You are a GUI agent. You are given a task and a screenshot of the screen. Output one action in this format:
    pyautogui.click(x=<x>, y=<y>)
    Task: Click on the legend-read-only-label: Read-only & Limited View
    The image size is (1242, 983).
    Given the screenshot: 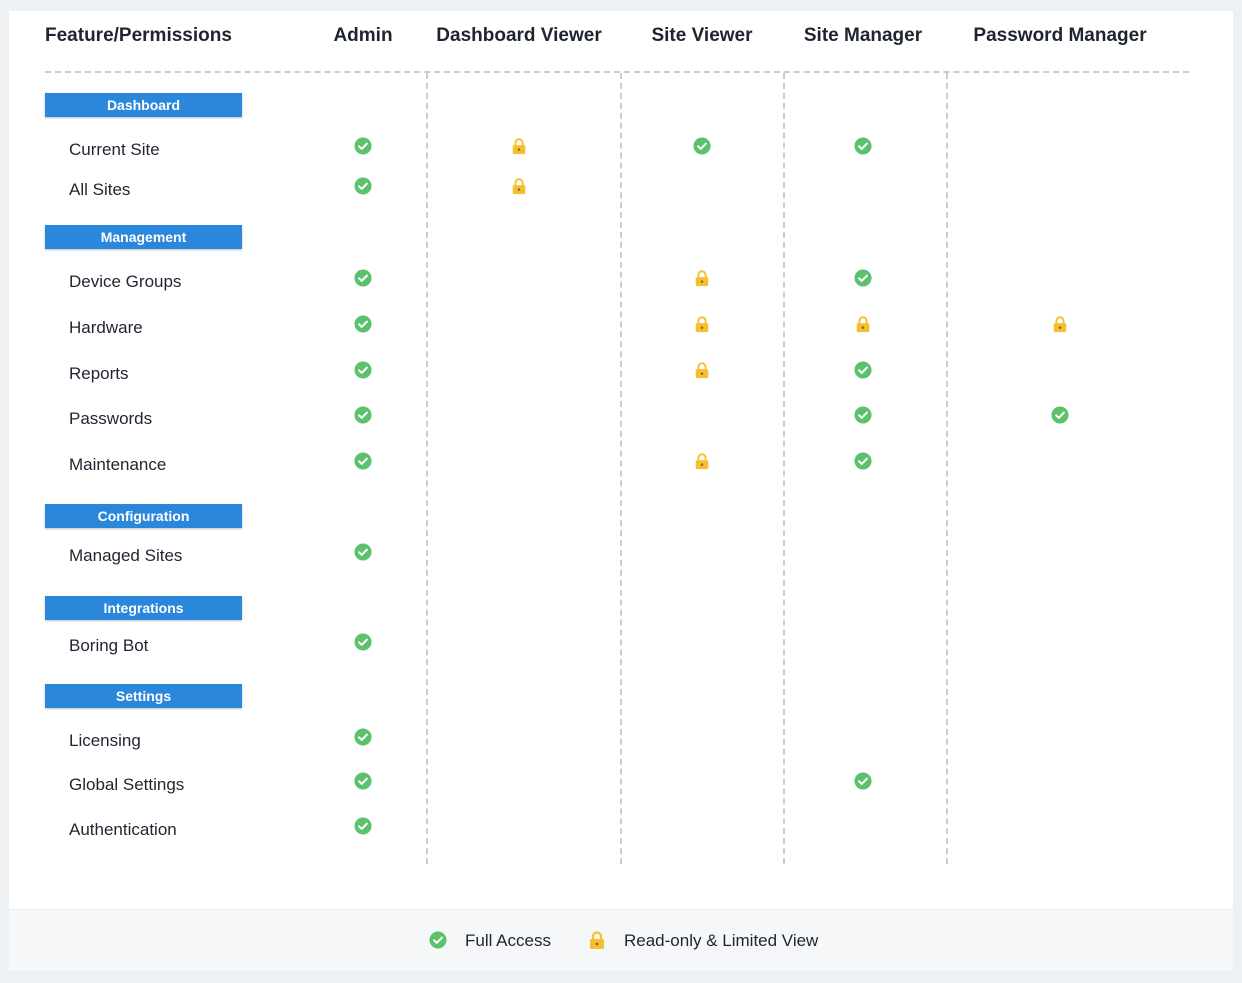 What is the action you would take?
    pyautogui.click(x=721, y=940)
    